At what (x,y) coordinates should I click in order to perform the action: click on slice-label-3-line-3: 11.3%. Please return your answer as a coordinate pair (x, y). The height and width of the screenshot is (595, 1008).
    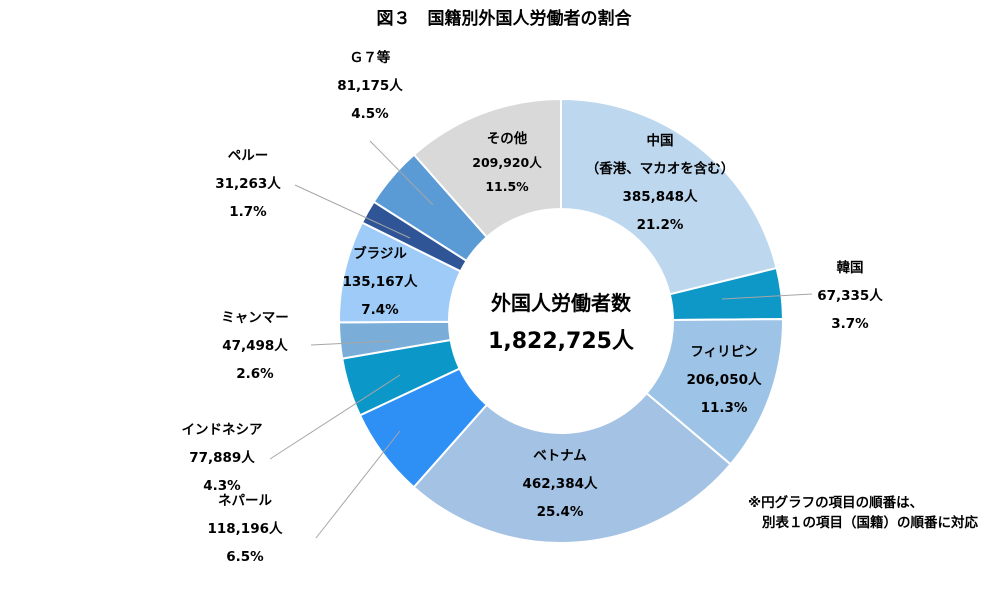
    Looking at the image, I should click on (724, 408).